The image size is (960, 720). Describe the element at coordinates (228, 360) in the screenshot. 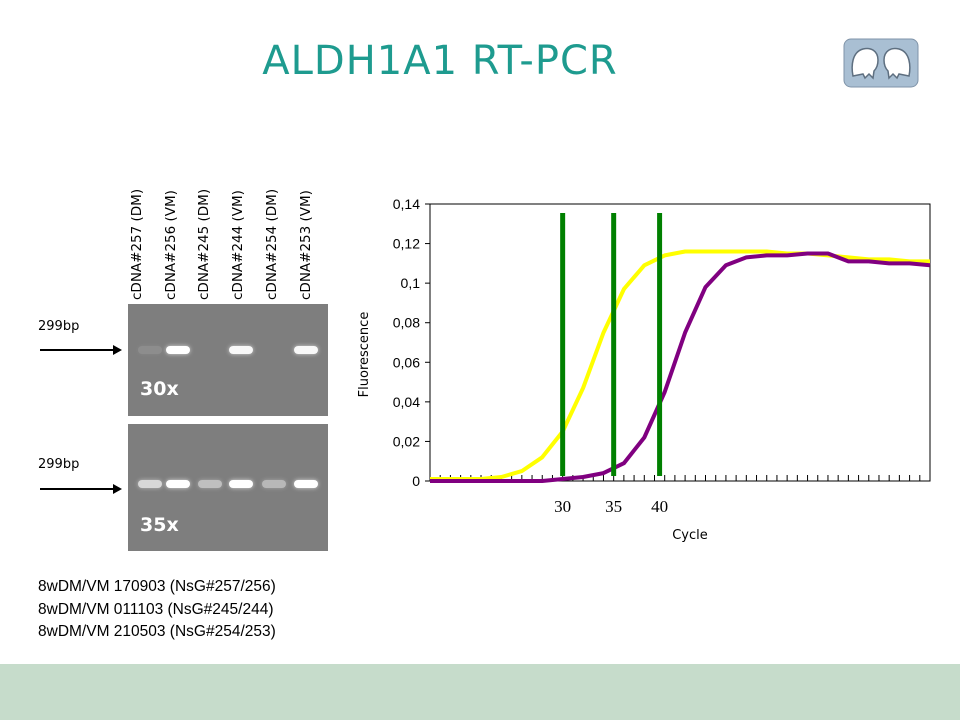

I see `gel-image-30-cycles: 30x` at that location.